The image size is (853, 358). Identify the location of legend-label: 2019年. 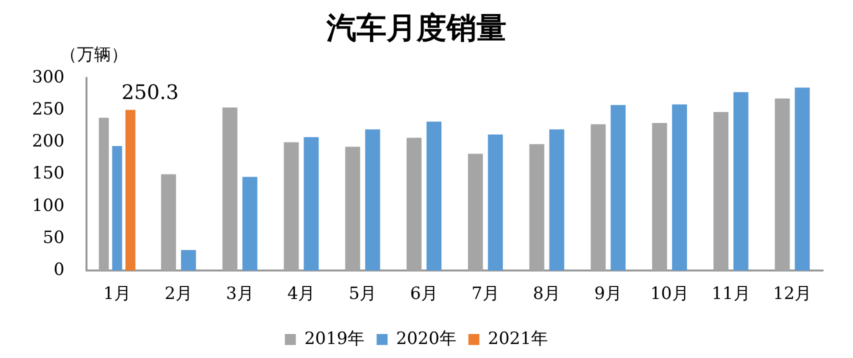
(334, 338).